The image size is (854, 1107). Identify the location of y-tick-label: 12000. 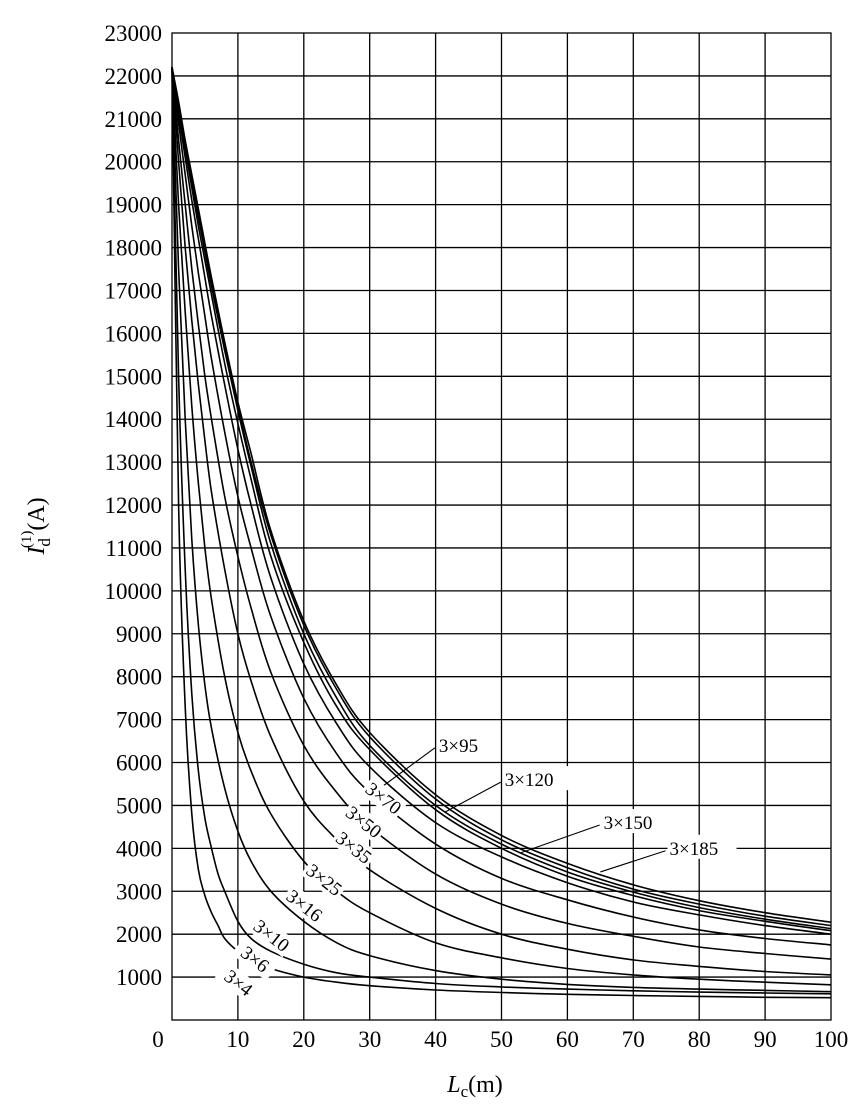
(134, 505).